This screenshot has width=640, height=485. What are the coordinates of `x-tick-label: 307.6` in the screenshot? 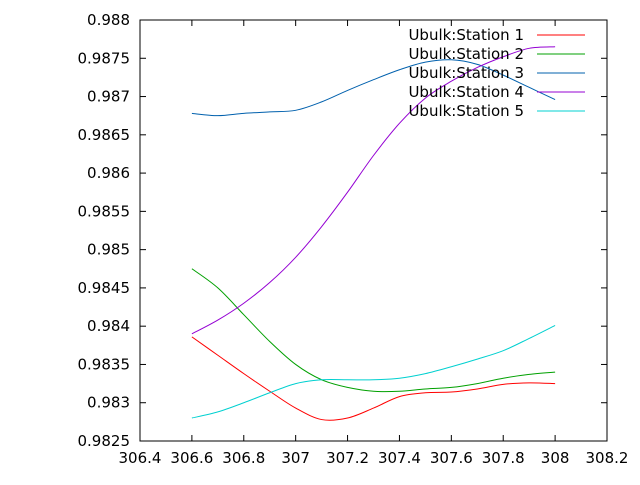 It's located at (451, 458).